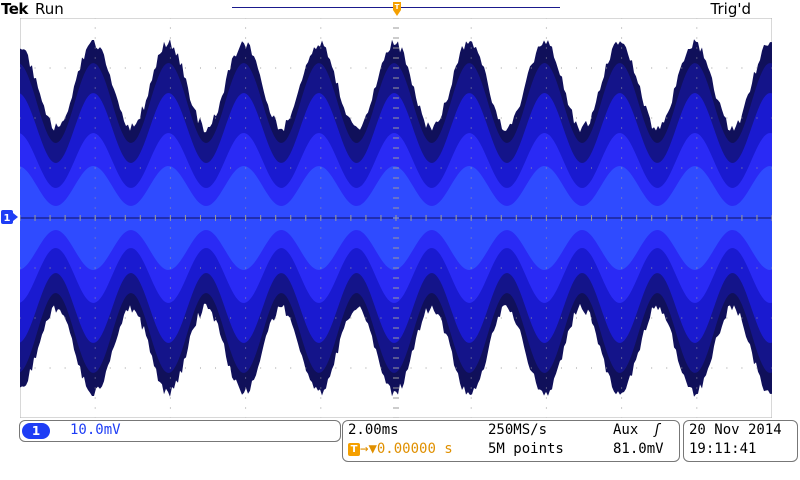  What do you see at coordinates (95, 430) in the screenshot?
I see `vertical-scale: 10.0mV` at bounding box center [95, 430].